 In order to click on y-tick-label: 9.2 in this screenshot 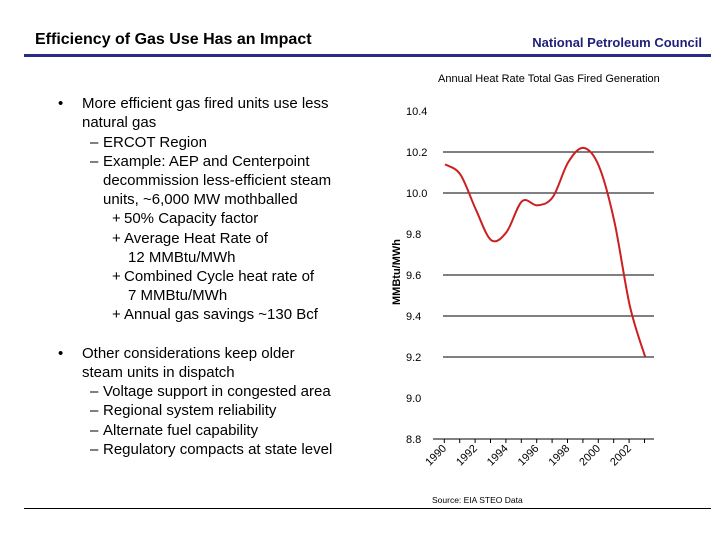, I will do `click(413, 358)`.